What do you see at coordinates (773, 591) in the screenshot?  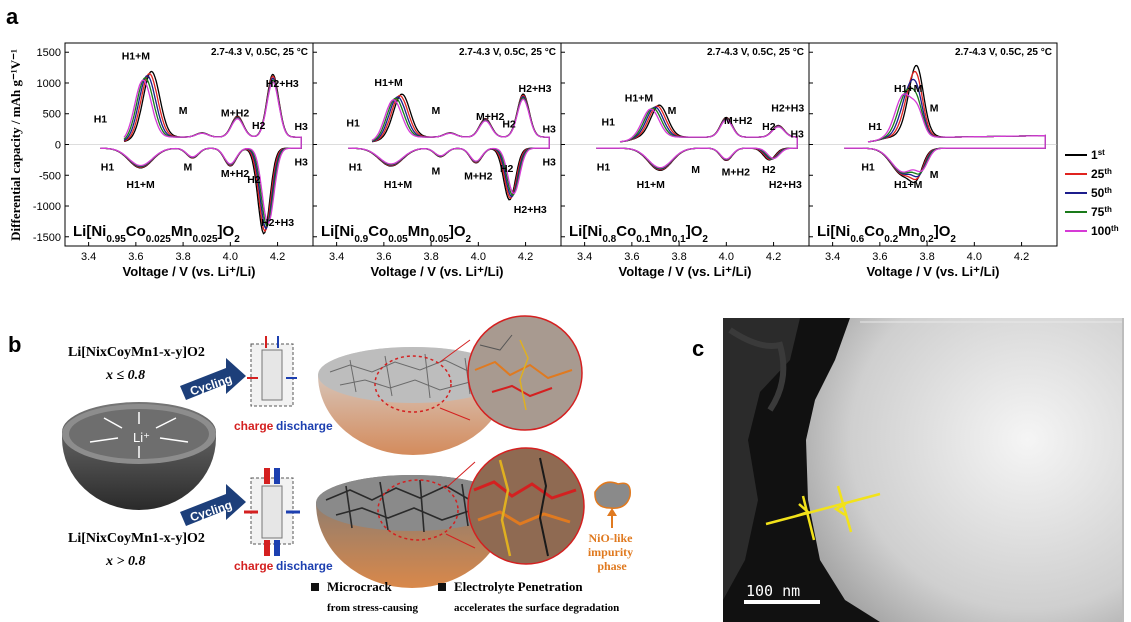 I see `scale-bar-label: 100 nm` at bounding box center [773, 591].